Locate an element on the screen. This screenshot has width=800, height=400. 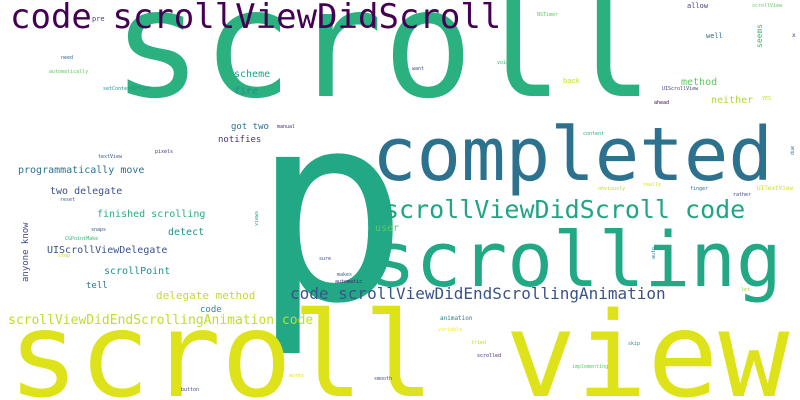
word-pre: pre is located at coordinates (98, 19).